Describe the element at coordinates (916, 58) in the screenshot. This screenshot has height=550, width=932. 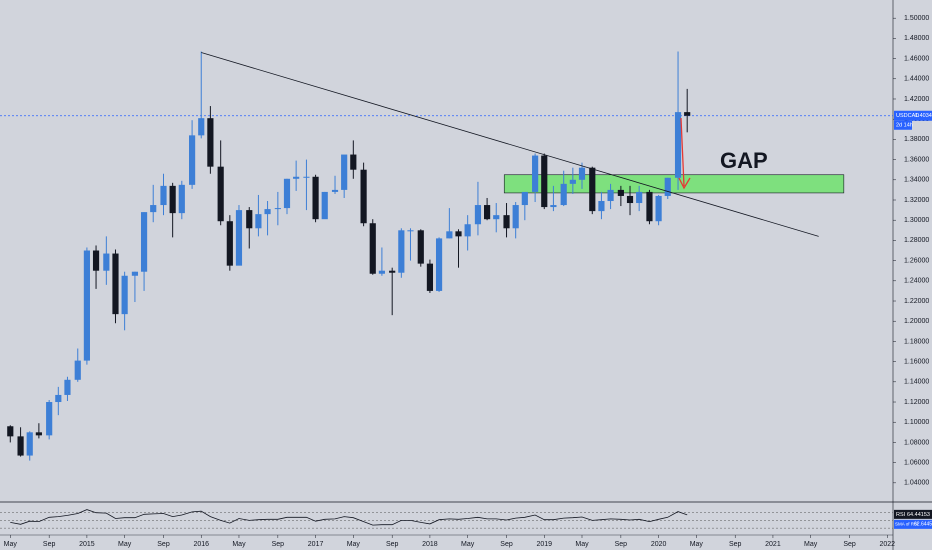
I see `y-tick-label: 1.46000` at that location.